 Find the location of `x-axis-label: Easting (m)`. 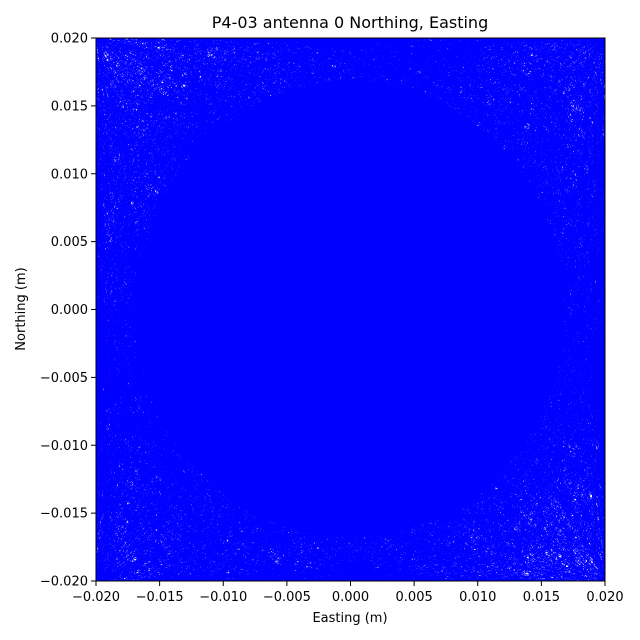

x-axis-label: Easting (m) is located at coordinates (349, 618).